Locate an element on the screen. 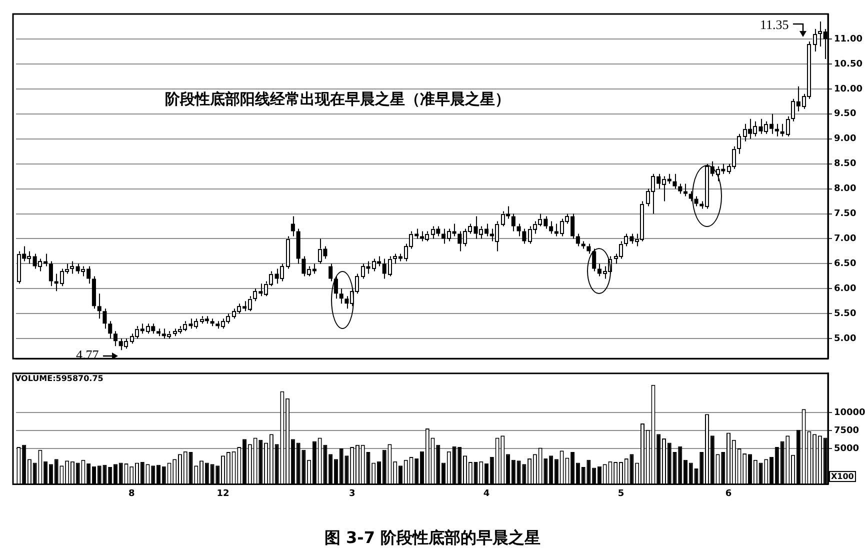 The image size is (865, 552). y-tick-label: 11.00 is located at coordinates (848, 39).